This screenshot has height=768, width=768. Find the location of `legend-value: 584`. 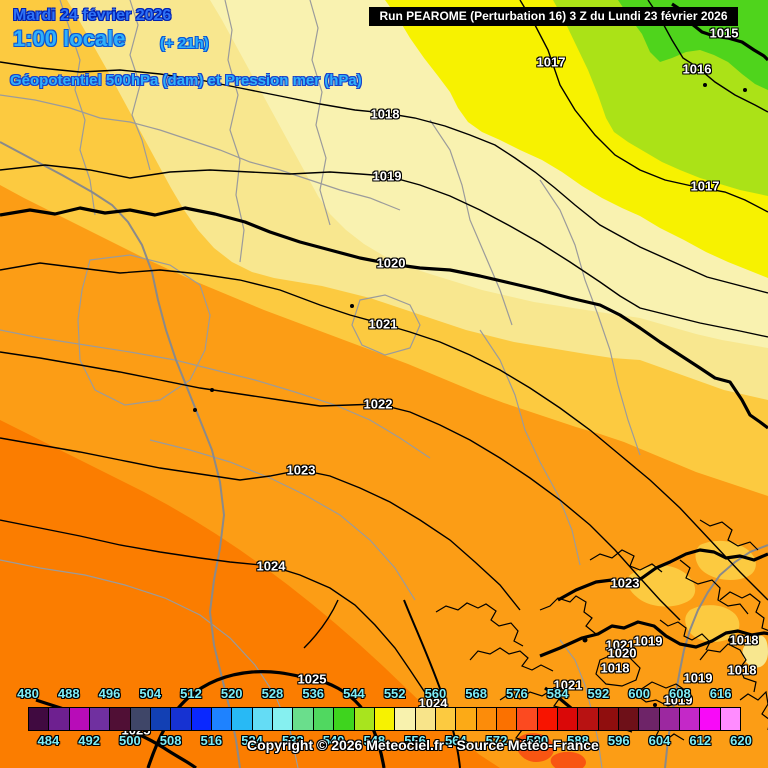

legend-value: 584 is located at coordinates (557, 693).